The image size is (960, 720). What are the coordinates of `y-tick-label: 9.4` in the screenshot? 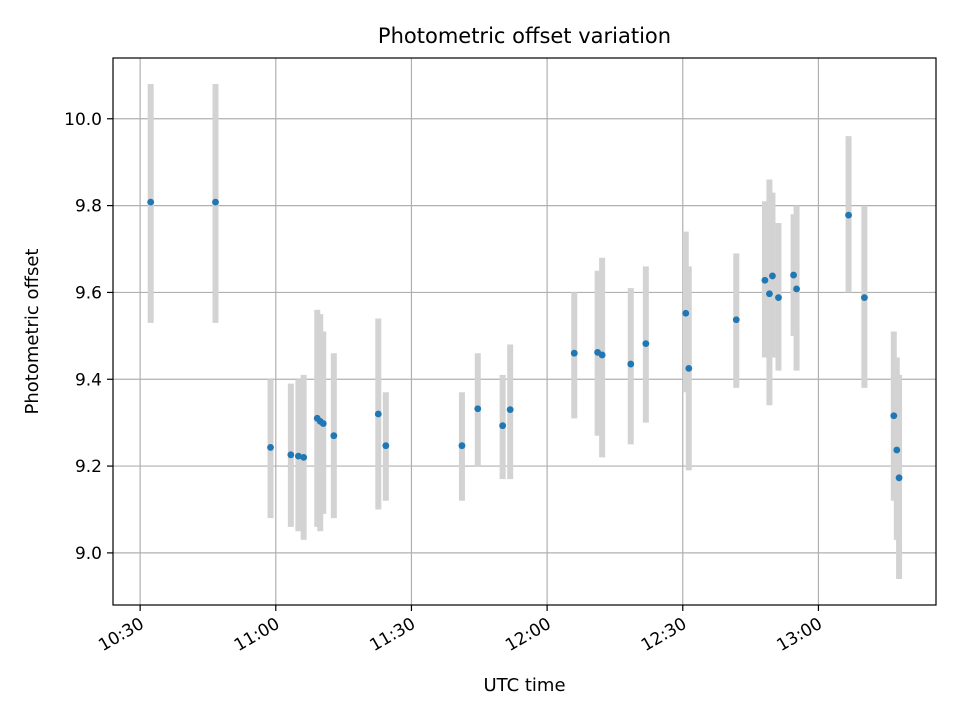 It's located at (88, 380).